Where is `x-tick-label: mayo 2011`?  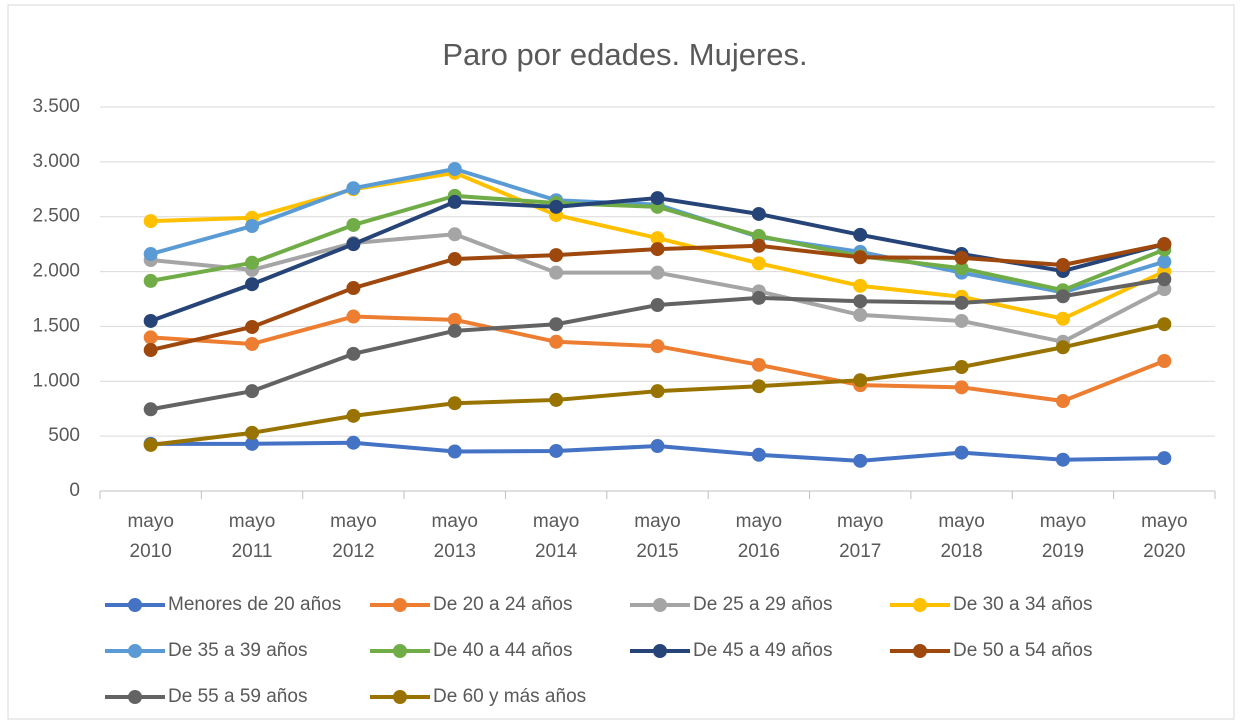
x-tick-label: mayo 2011 is located at coordinates (252, 536).